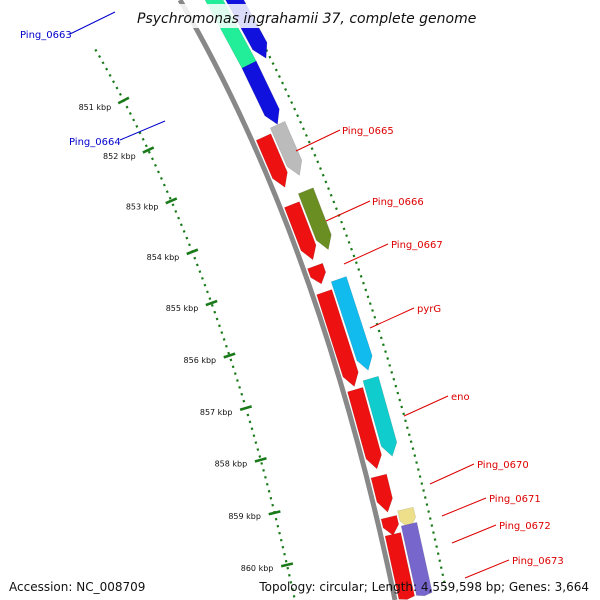  Describe the element at coordinates (163, 257) in the screenshot. I see `tick-label: 854 kbp` at that location.